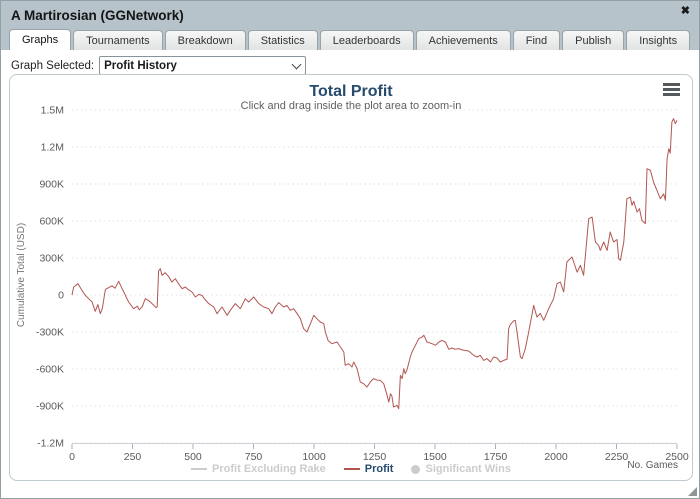 The height and width of the screenshot is (499, 700). I want to click on legend-marker-icon, so click(416, 469).